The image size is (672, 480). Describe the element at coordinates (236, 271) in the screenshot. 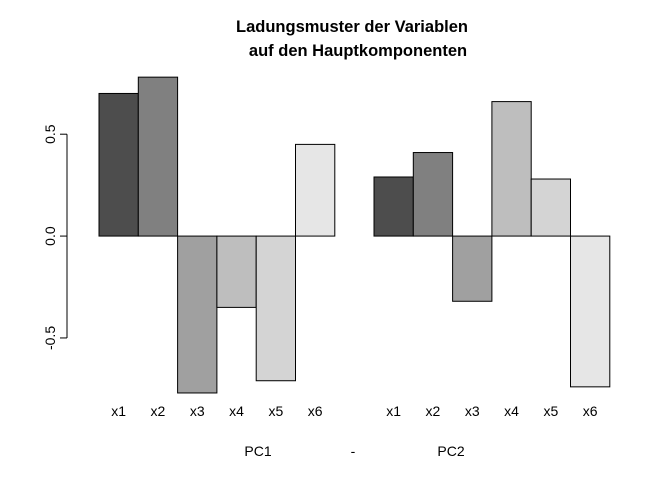

I see `bar-pc1-x4` at that location.